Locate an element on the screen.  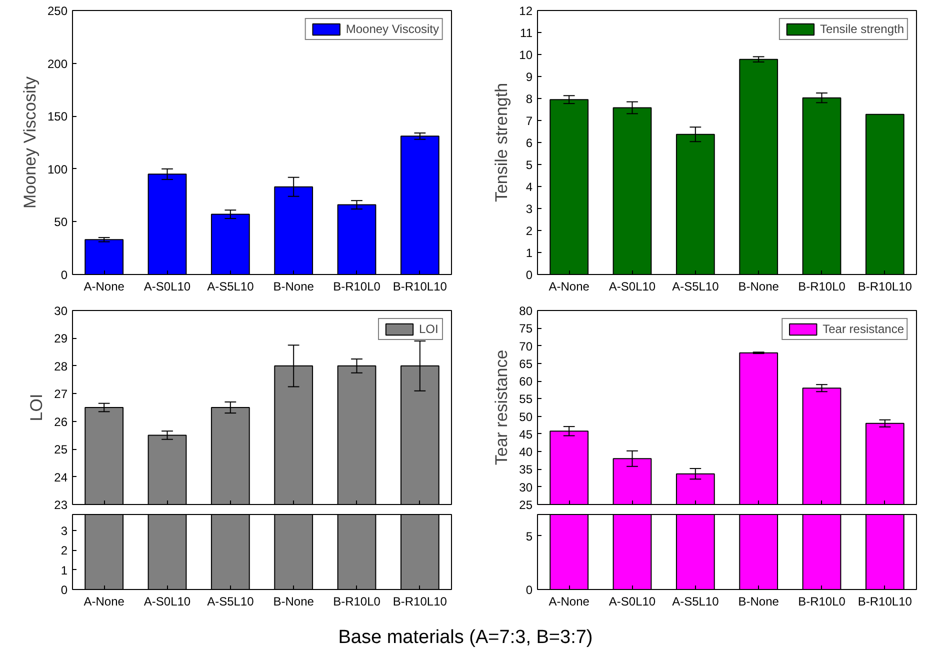
y-tick-label: 80 is located at coordinates (526, 311).